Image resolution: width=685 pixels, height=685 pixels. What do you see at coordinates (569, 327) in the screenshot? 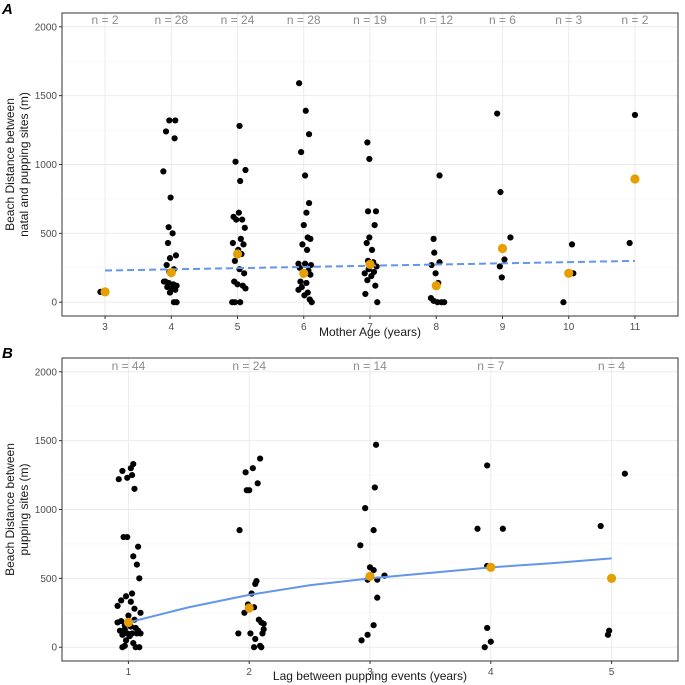
I see `x-tick-label: 10` at bounding box center [569, 327].